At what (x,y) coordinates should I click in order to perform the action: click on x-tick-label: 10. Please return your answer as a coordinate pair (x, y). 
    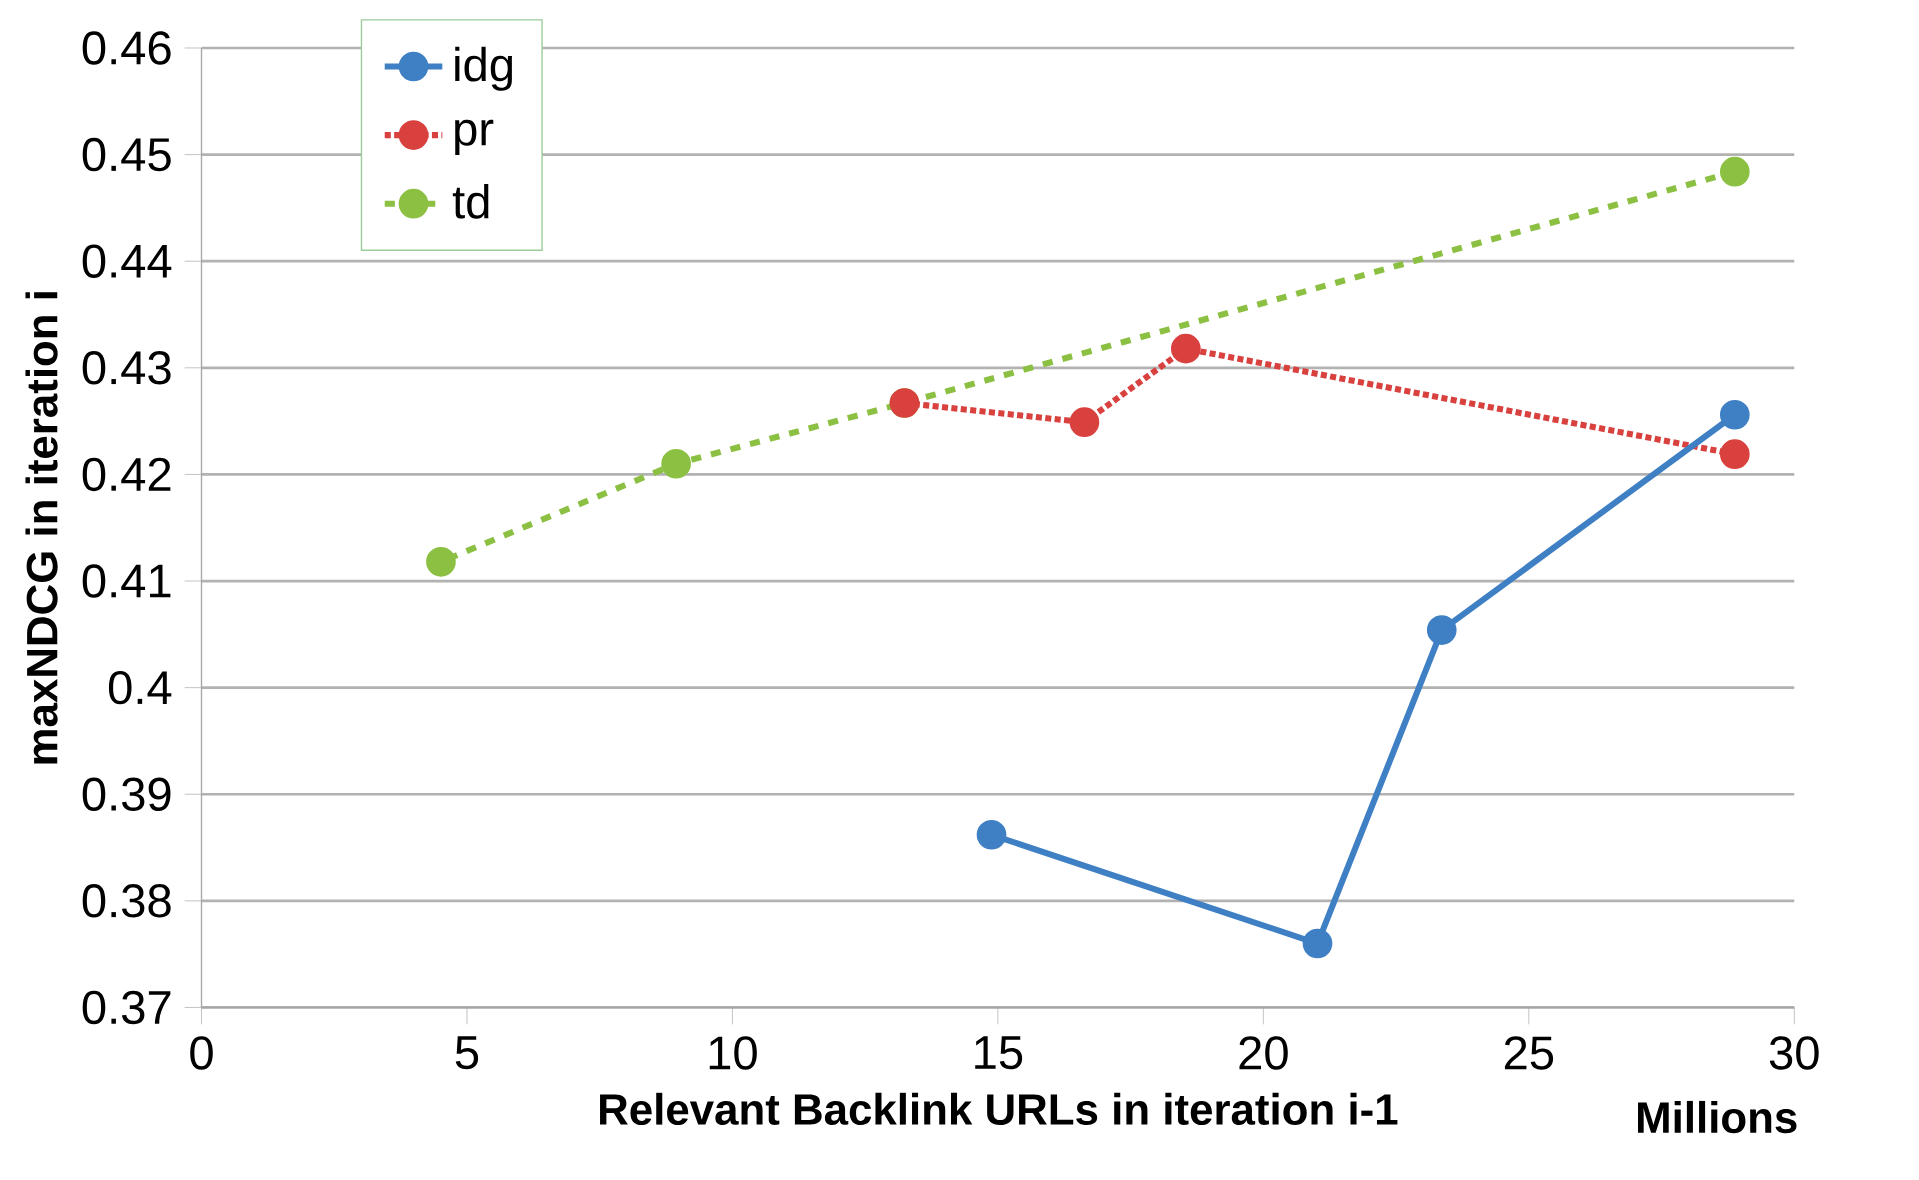
    Looking at the image, I should click on (733, 1053).